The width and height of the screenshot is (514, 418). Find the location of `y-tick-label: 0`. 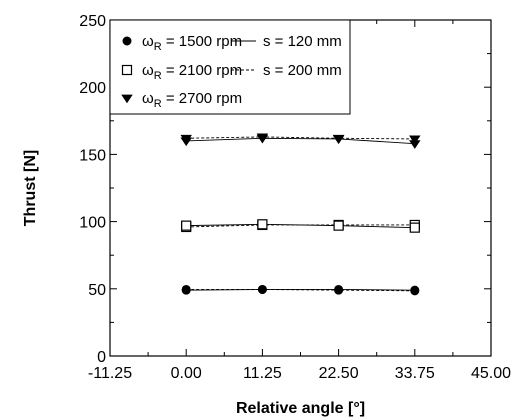

y-tick-label: 0 is located at coordinates (101, 357).